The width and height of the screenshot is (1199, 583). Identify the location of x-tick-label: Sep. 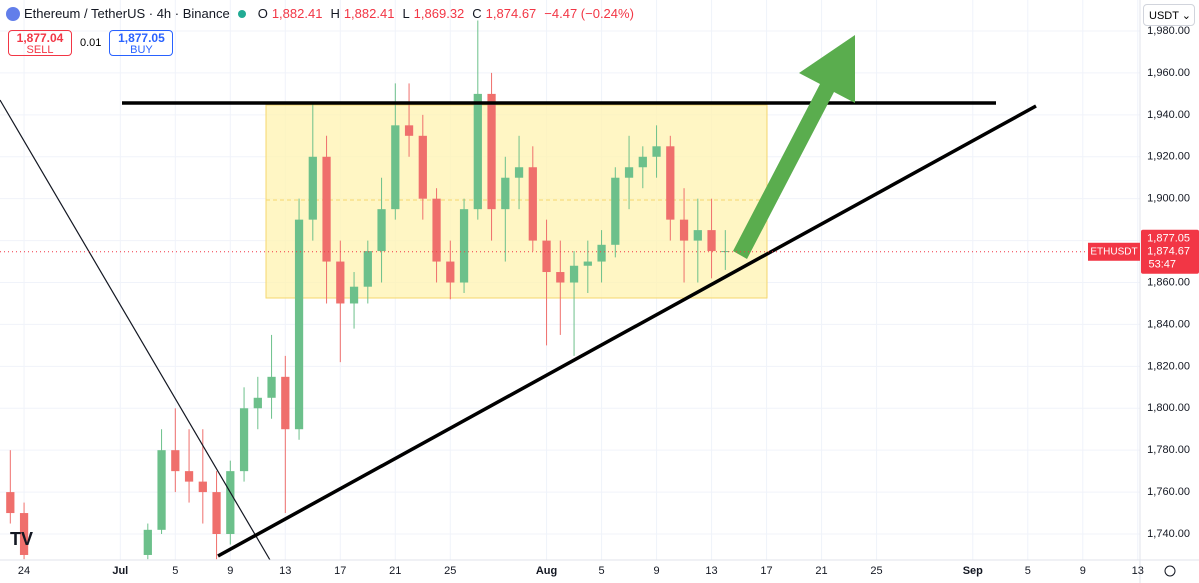
(973, 571).